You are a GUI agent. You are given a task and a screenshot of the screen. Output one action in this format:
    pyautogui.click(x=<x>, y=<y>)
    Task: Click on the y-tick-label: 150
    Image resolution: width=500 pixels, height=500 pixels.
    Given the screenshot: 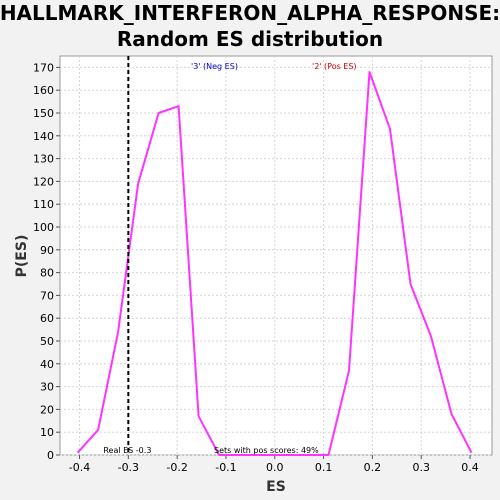 What is the action you would take?
    pyautogui.click(x=43, y=113)
    